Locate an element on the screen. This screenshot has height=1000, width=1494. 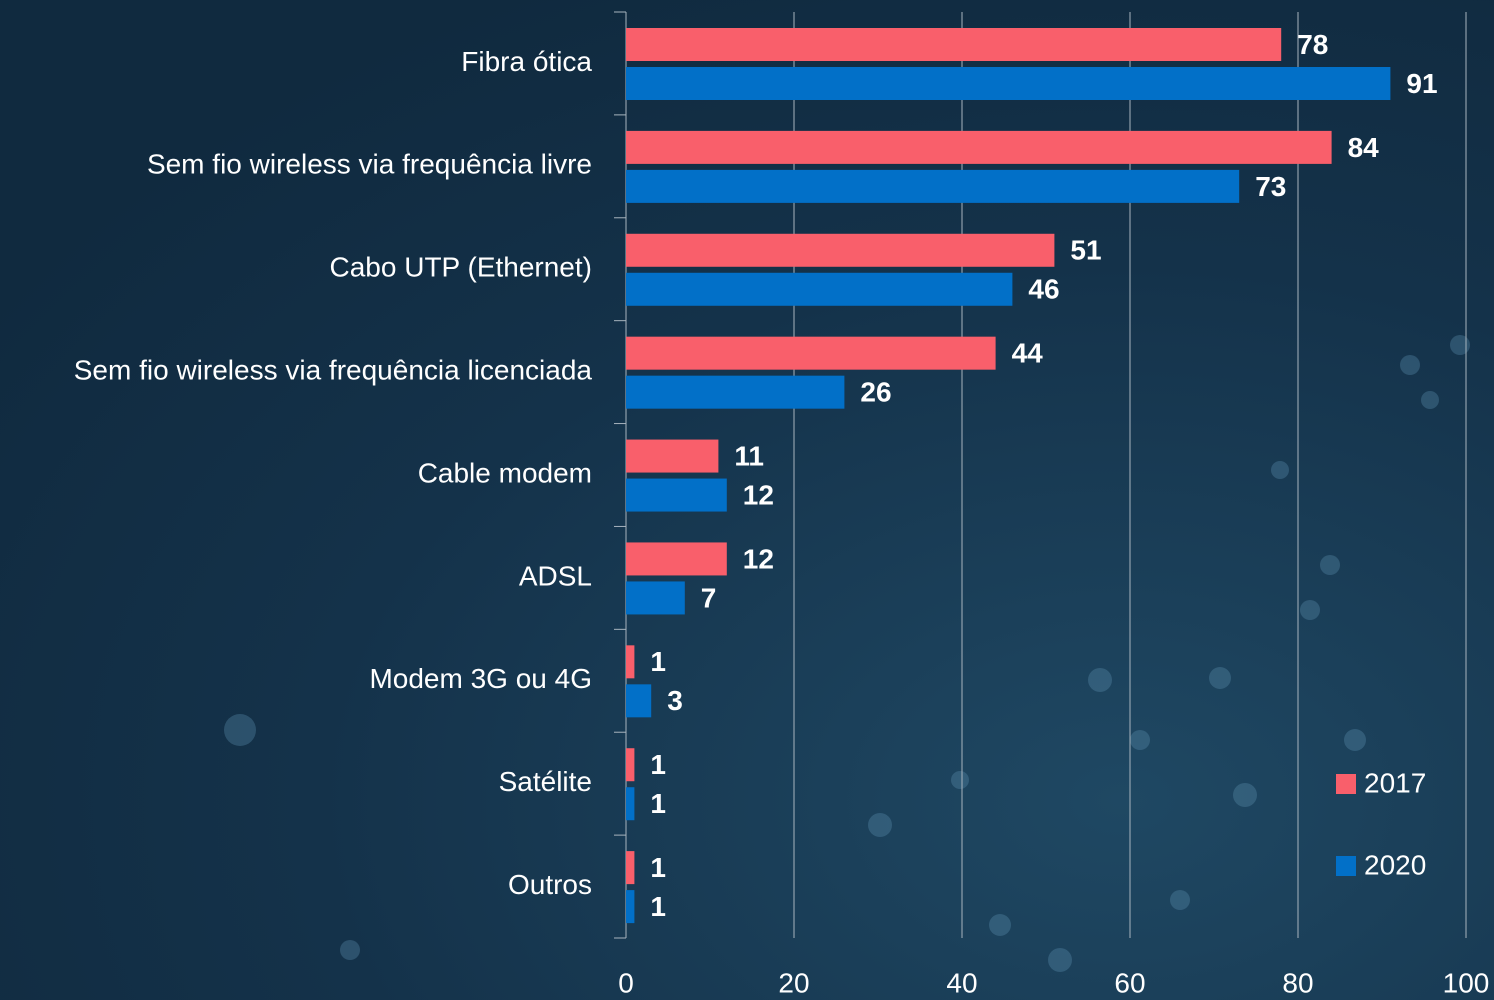
data-label: 7 is located at coordinates (709, 597).